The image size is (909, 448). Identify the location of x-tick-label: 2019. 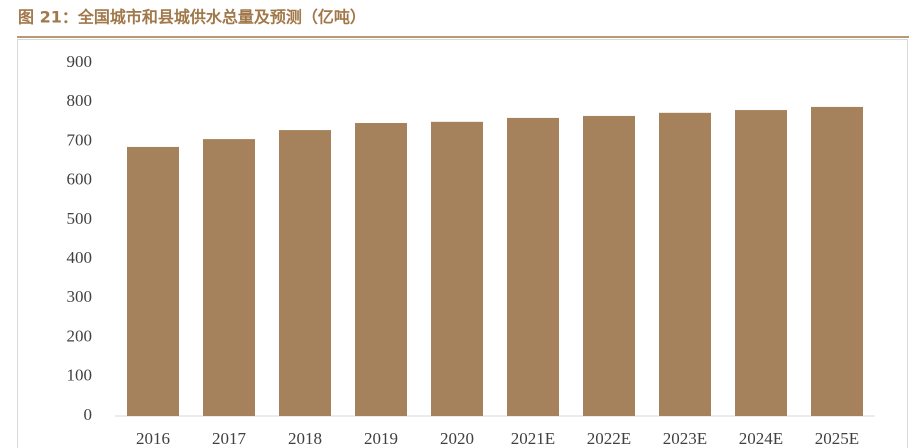
(381, 438).